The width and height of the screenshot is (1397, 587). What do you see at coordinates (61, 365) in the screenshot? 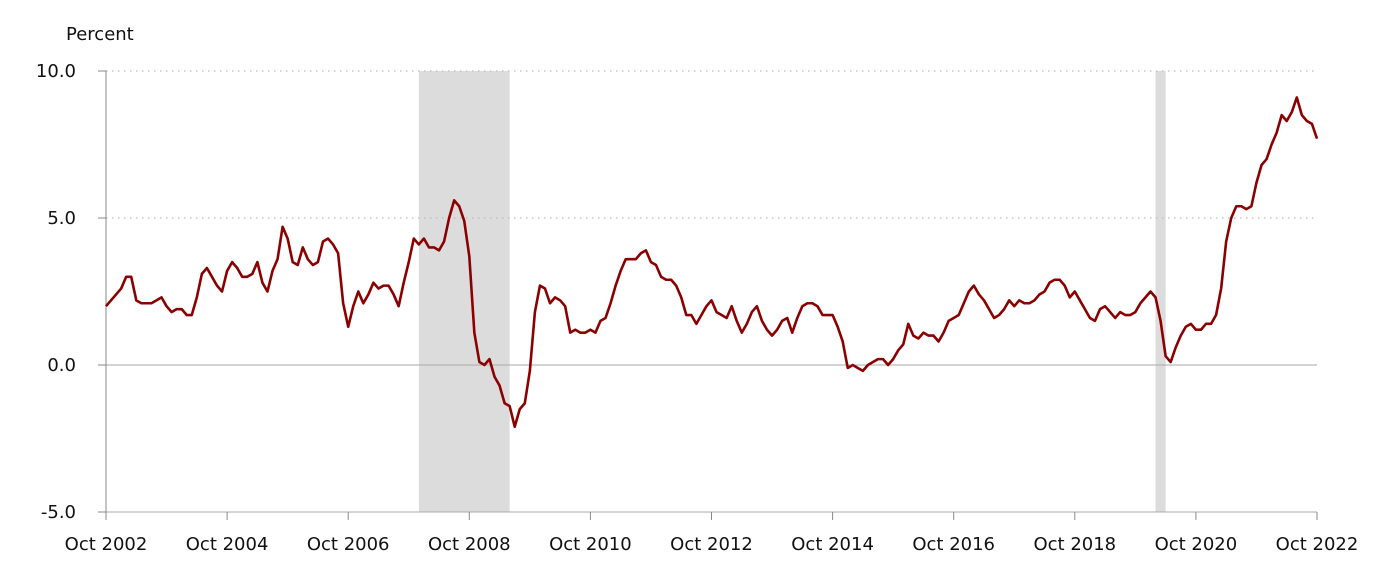
I see `y-tick-label: 0.0` at bounding box center [61, 365].